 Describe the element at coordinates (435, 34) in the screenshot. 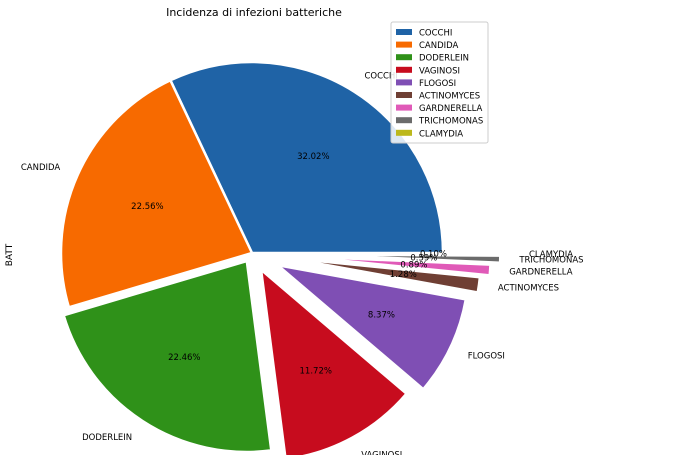

I see `legend-label-cocchi: COCCHI` at that location.